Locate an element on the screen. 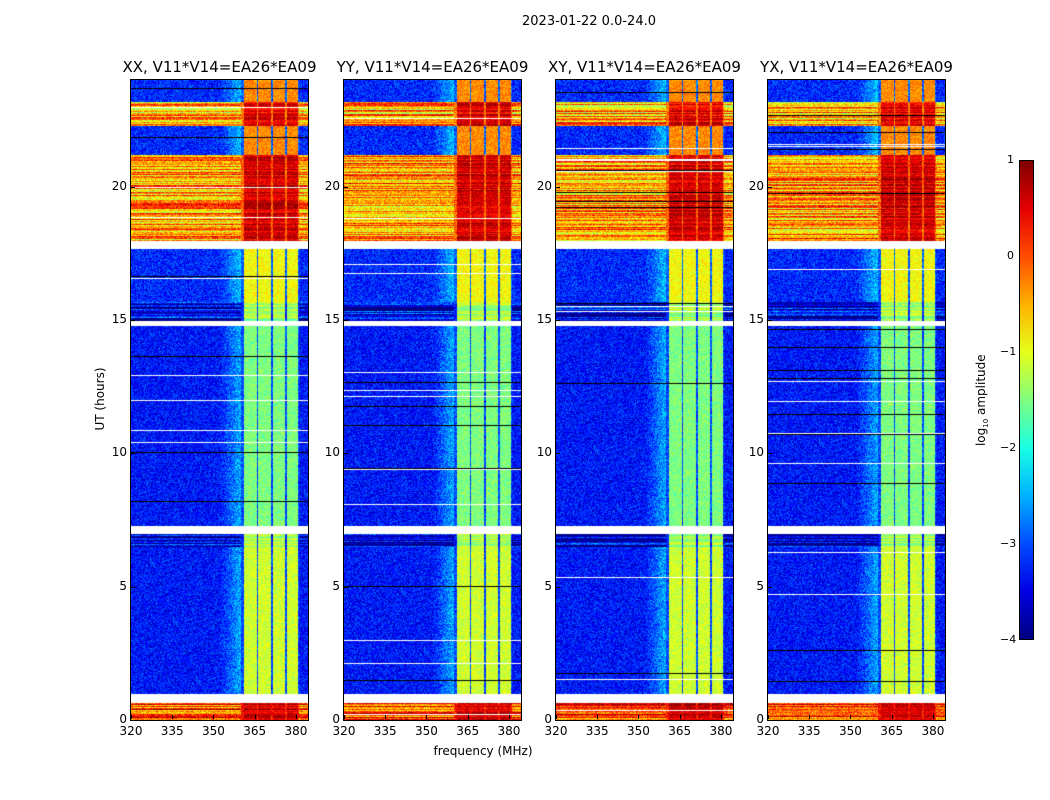  y-axis-label: UT (hours) is located at coordinates (100, 399).